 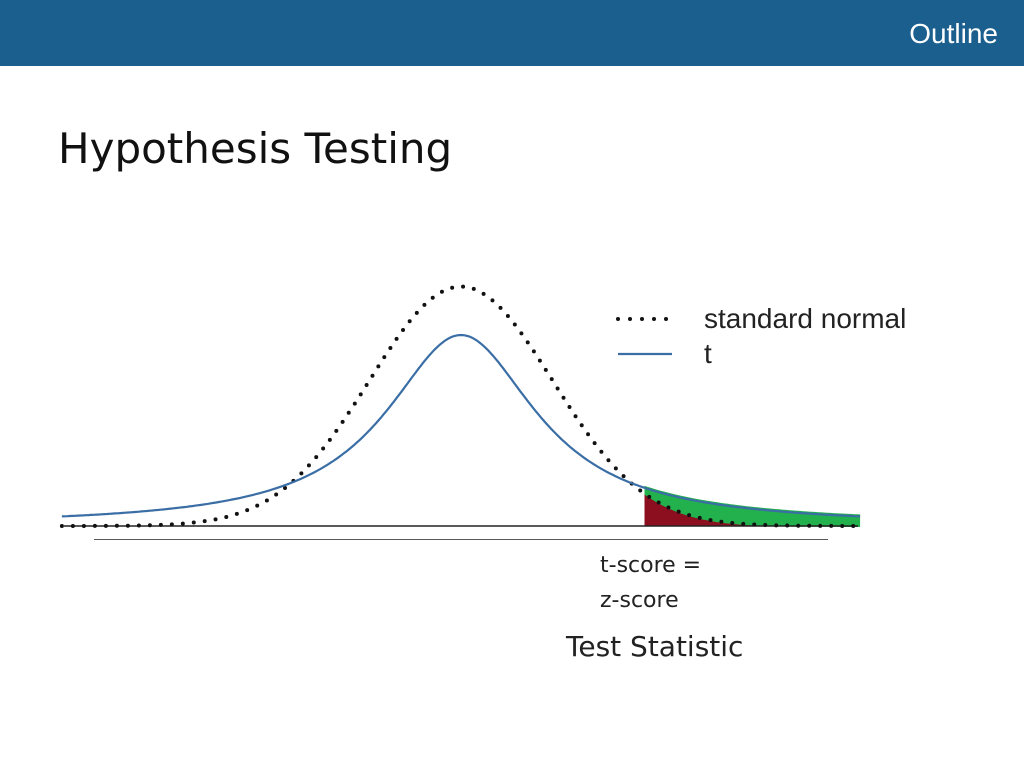 I want to click on x-axis, so click(x=461, y=532).